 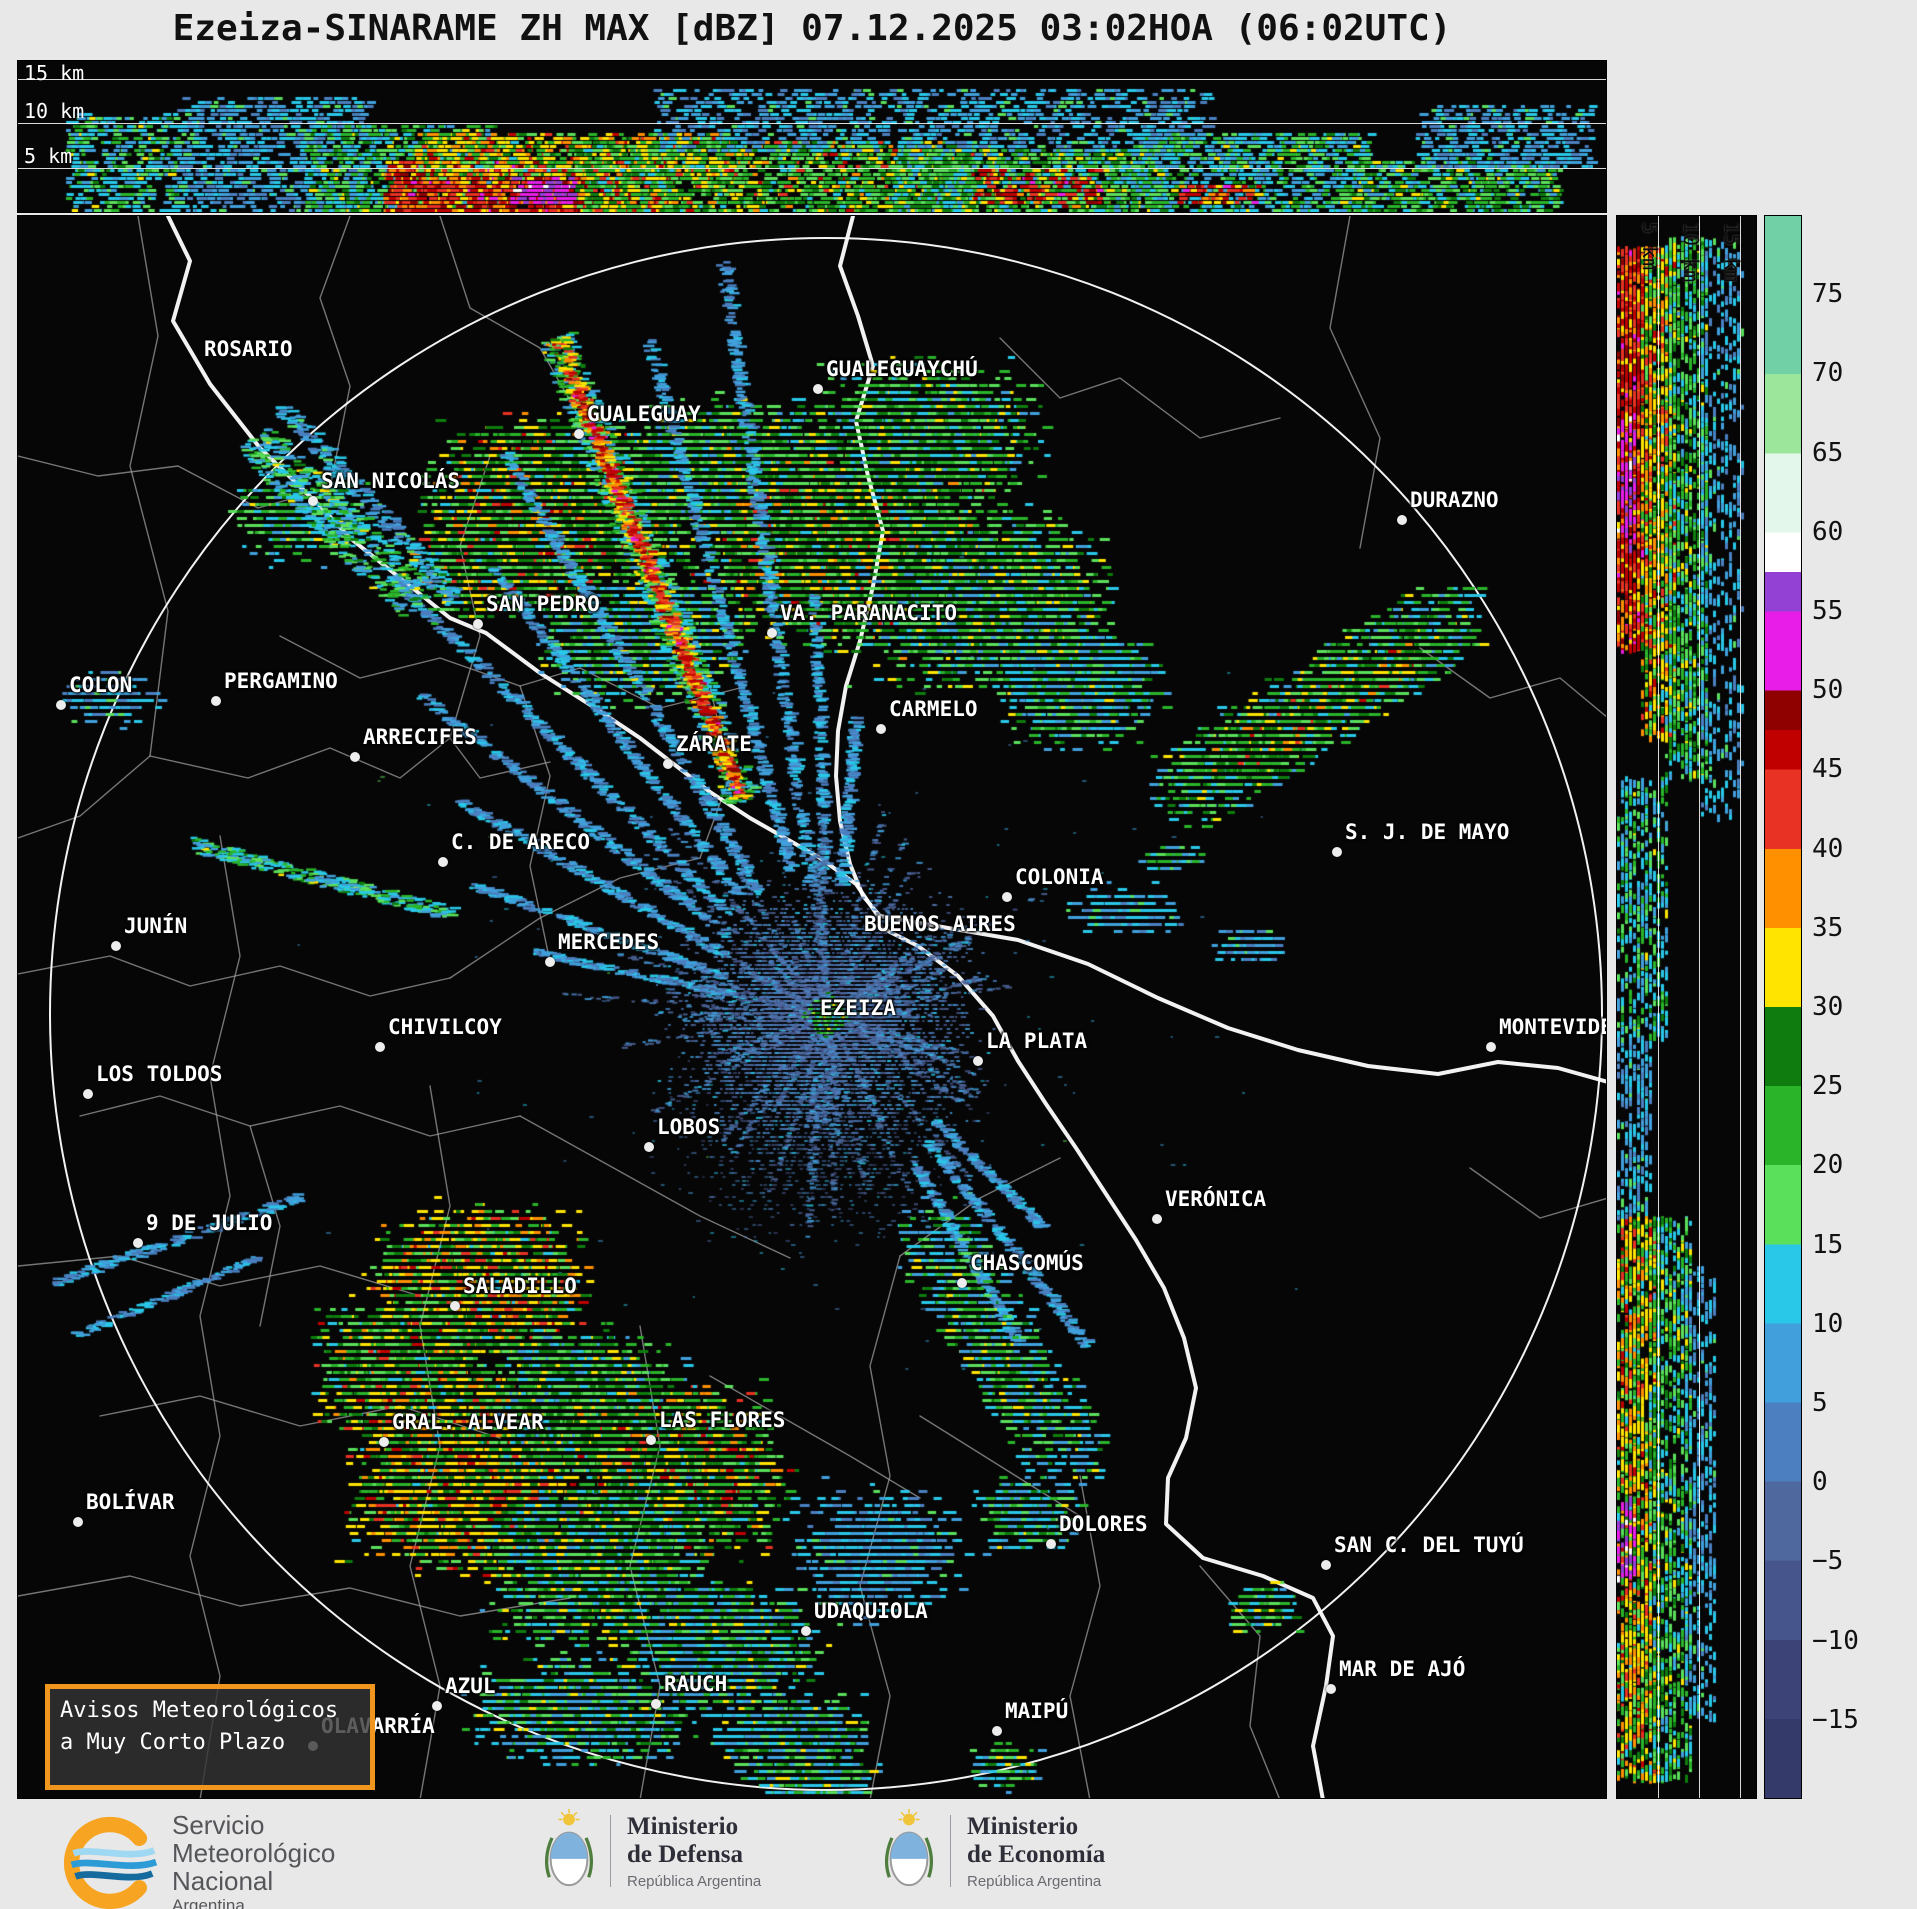 I want to click on colorbar-tick-label: −10, so click(x=1835, y=1640).